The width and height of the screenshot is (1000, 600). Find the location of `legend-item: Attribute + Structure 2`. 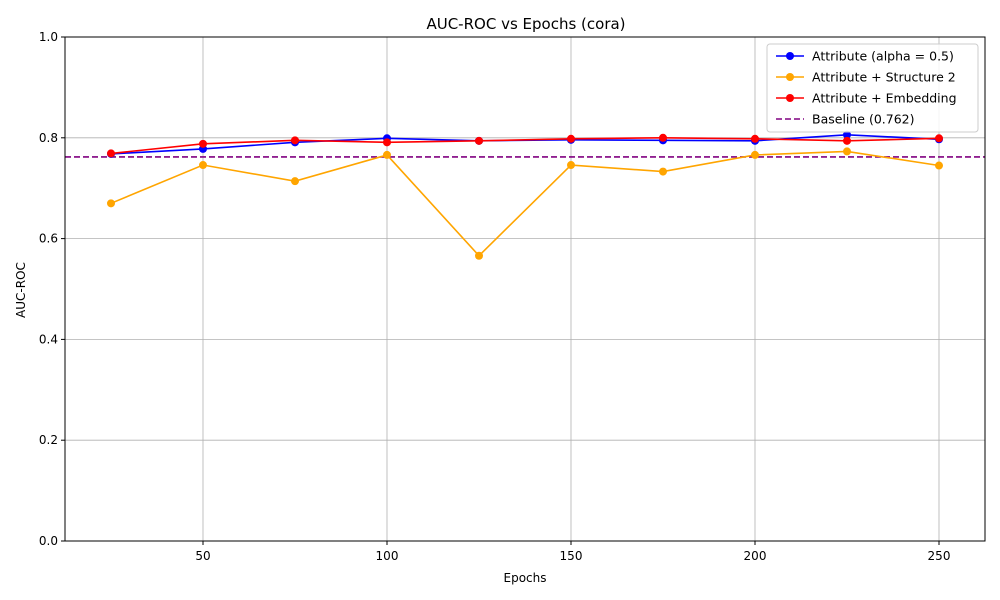

legend-item: Attribute + Structure 2 is located at coordinates (866, 77).